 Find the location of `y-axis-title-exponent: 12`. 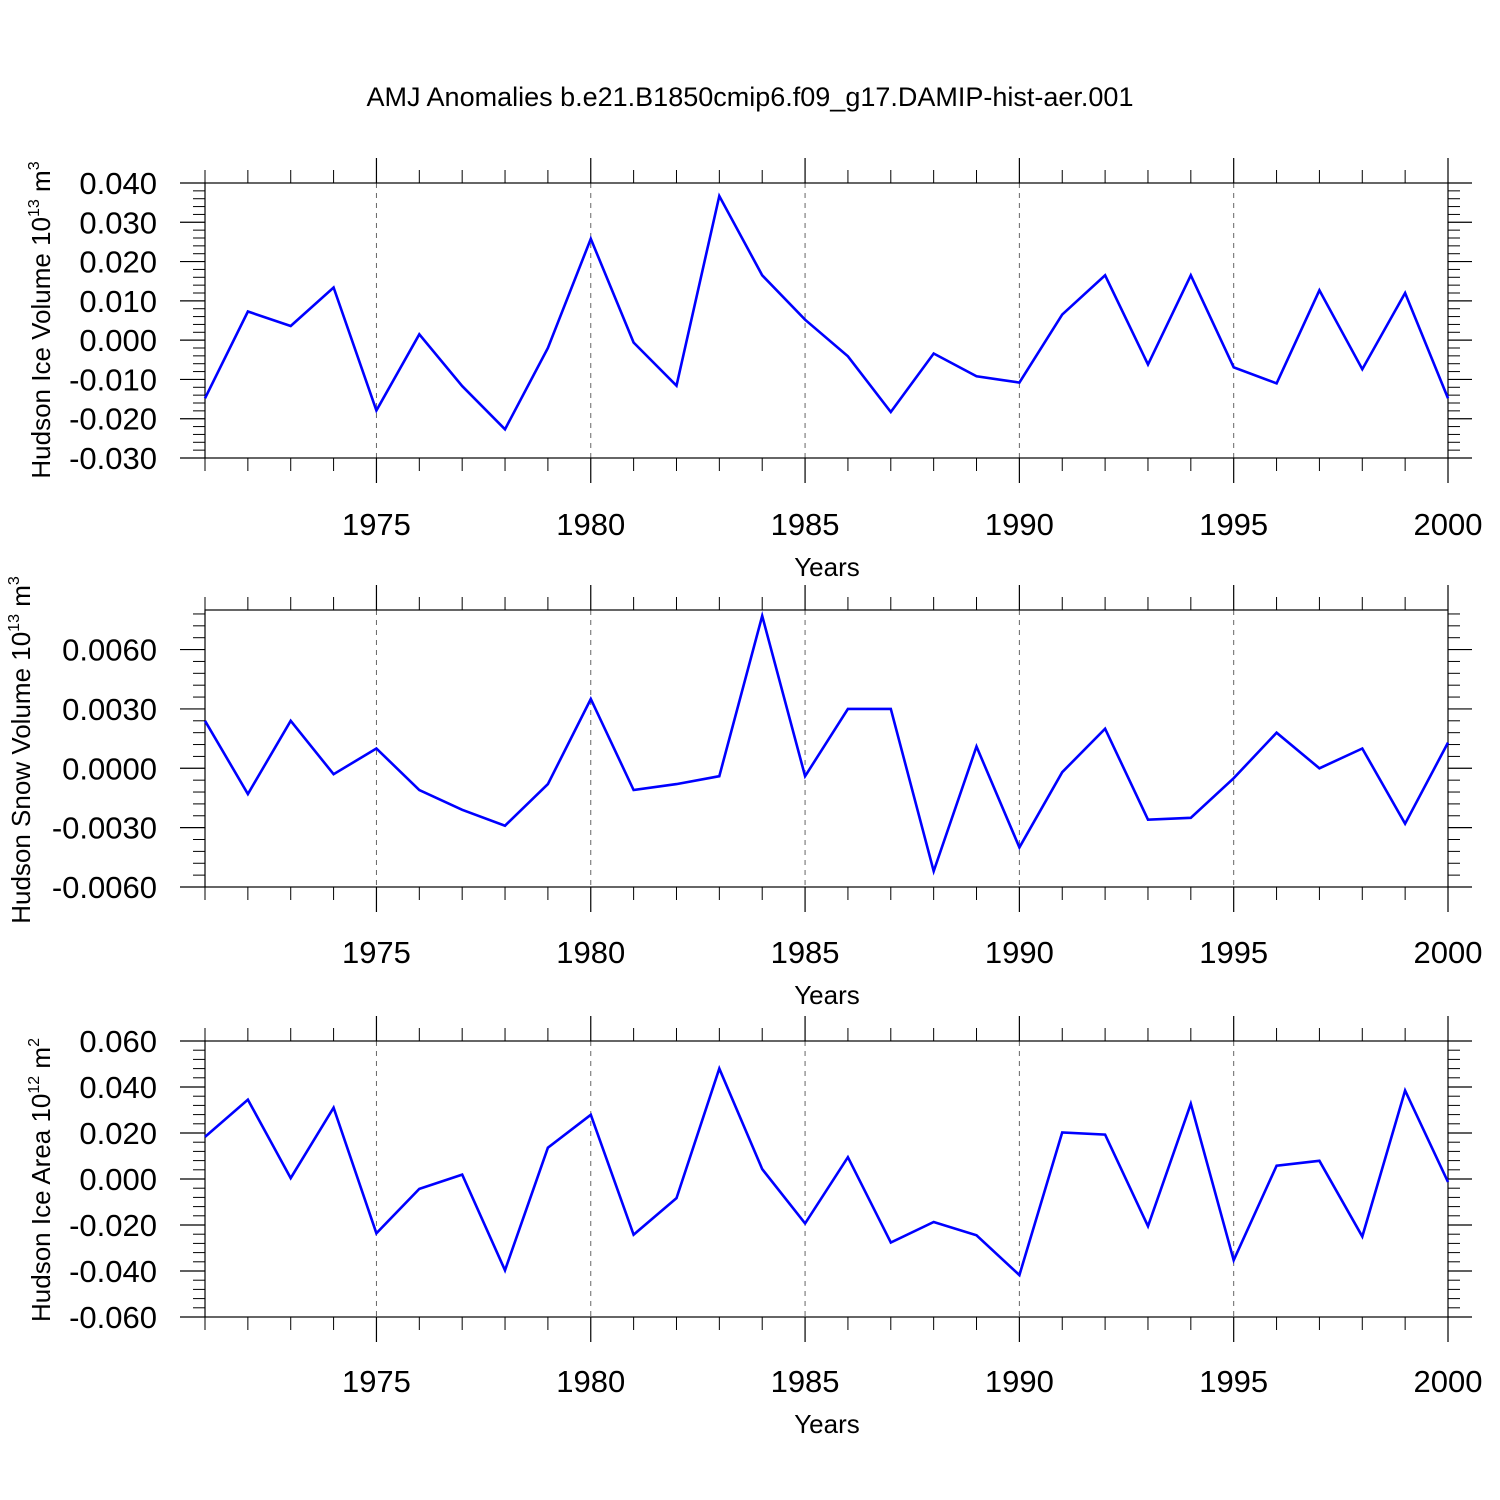

y-axis-title-exponent: 12 is located at coordinates (34, 1085).